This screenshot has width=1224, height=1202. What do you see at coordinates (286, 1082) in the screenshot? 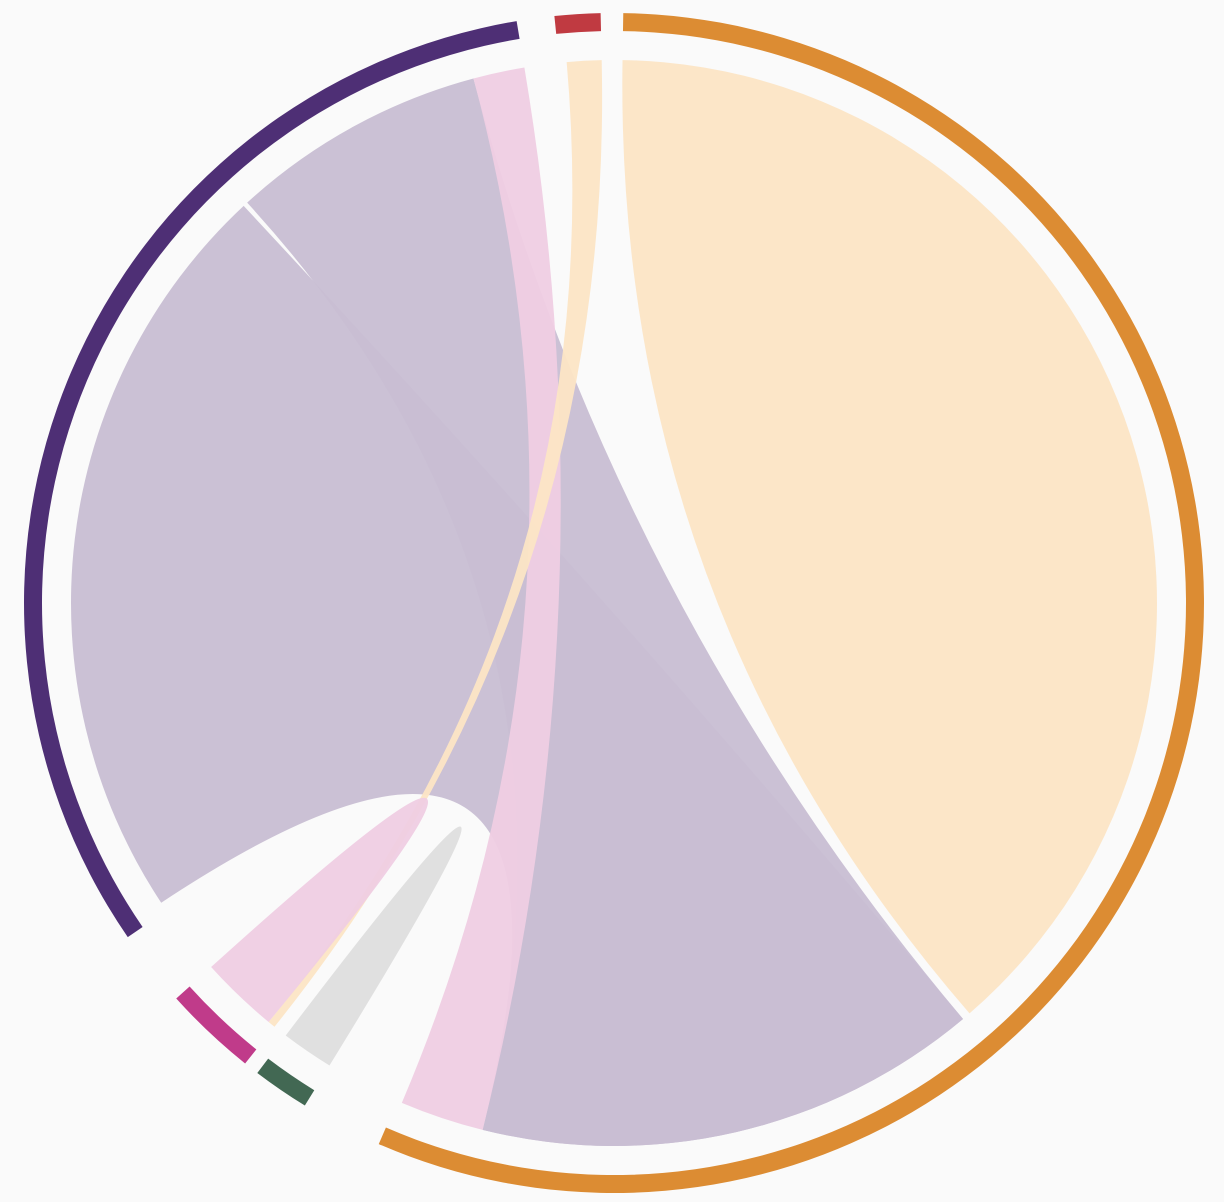
I see `group-arc-green` at bounding box center [286, 1082].